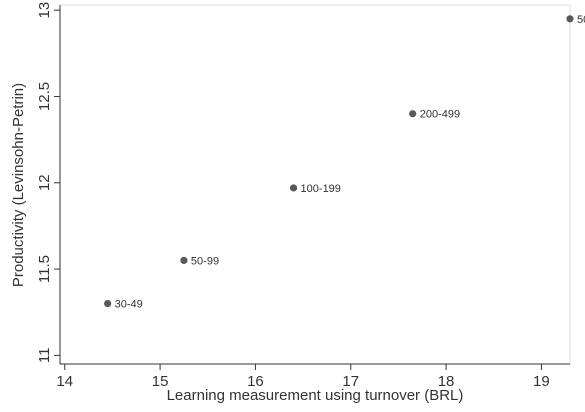 This screenshot has height=412, width=585. What do you see at coordinates (160, 381) in the screenshot?
I see `x-tick-label: 15` at bounding box center [160, 381].